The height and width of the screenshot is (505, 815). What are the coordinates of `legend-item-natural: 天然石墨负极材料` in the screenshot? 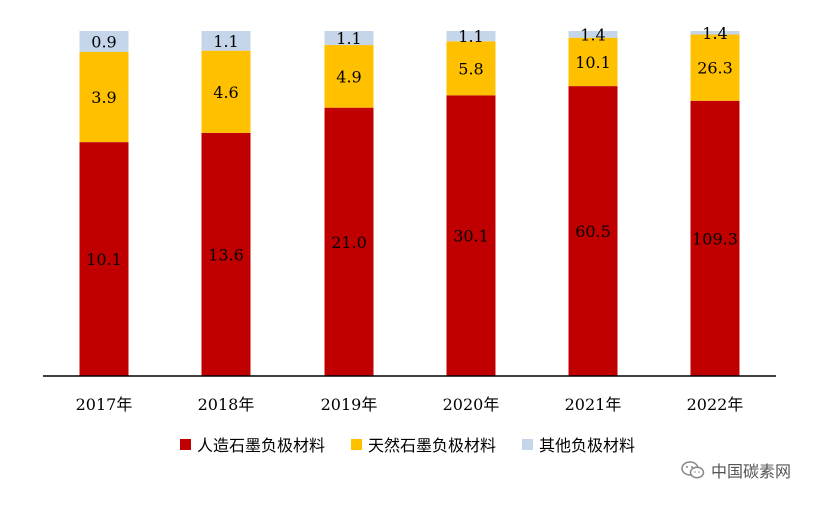 It's located at (423, 444).